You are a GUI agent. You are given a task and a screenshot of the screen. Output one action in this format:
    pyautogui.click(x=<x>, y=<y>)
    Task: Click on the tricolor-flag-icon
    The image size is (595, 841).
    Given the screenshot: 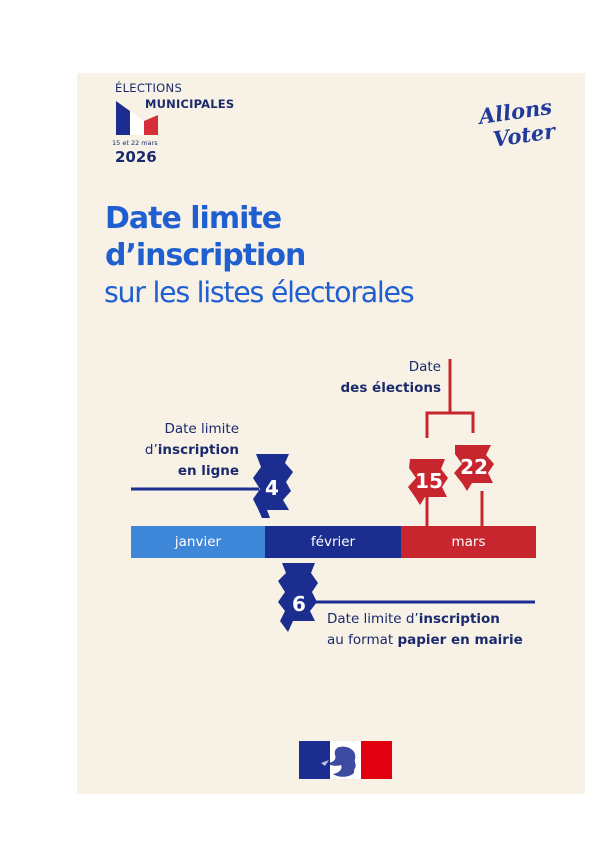 What is the action you would take?
    pyautogui.click(x=137, y=118)
    